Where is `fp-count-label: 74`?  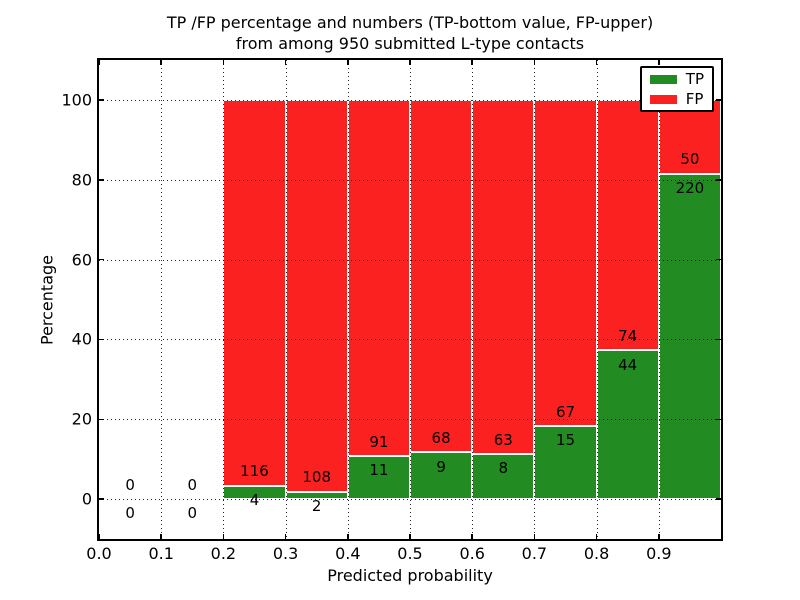
fp-count-label: 74 is located at coordinates (628, 335).